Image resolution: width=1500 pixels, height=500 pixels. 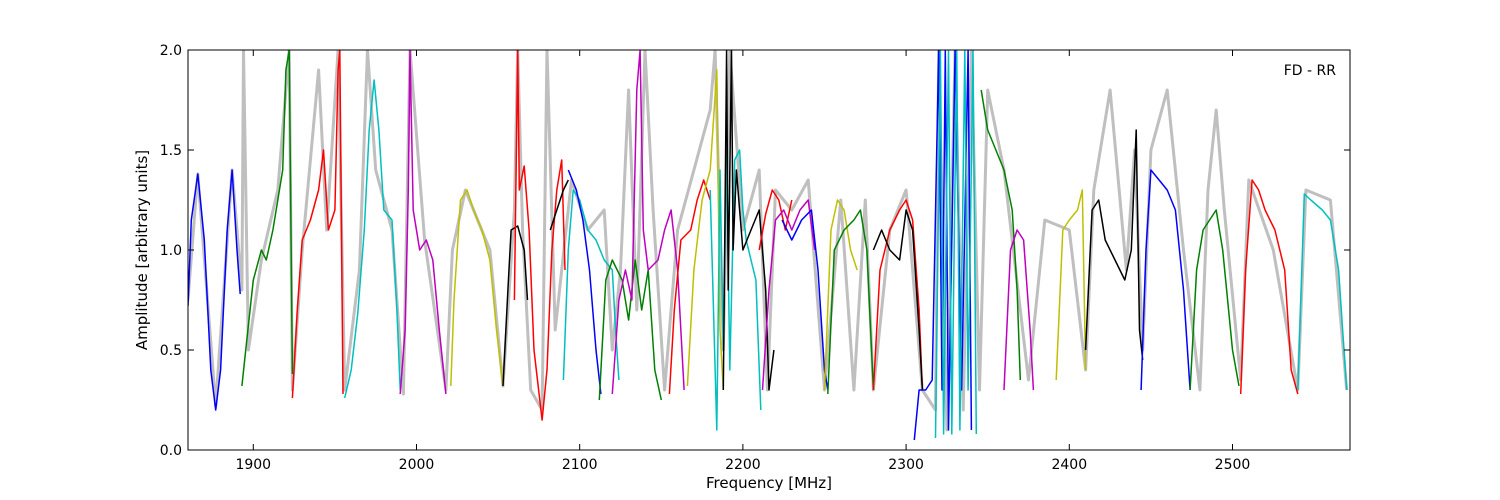 What do you see at coordinates (417, 465) in the screenshot?
I see `x-tick-label: 2000` at bounding box center [417, 465].